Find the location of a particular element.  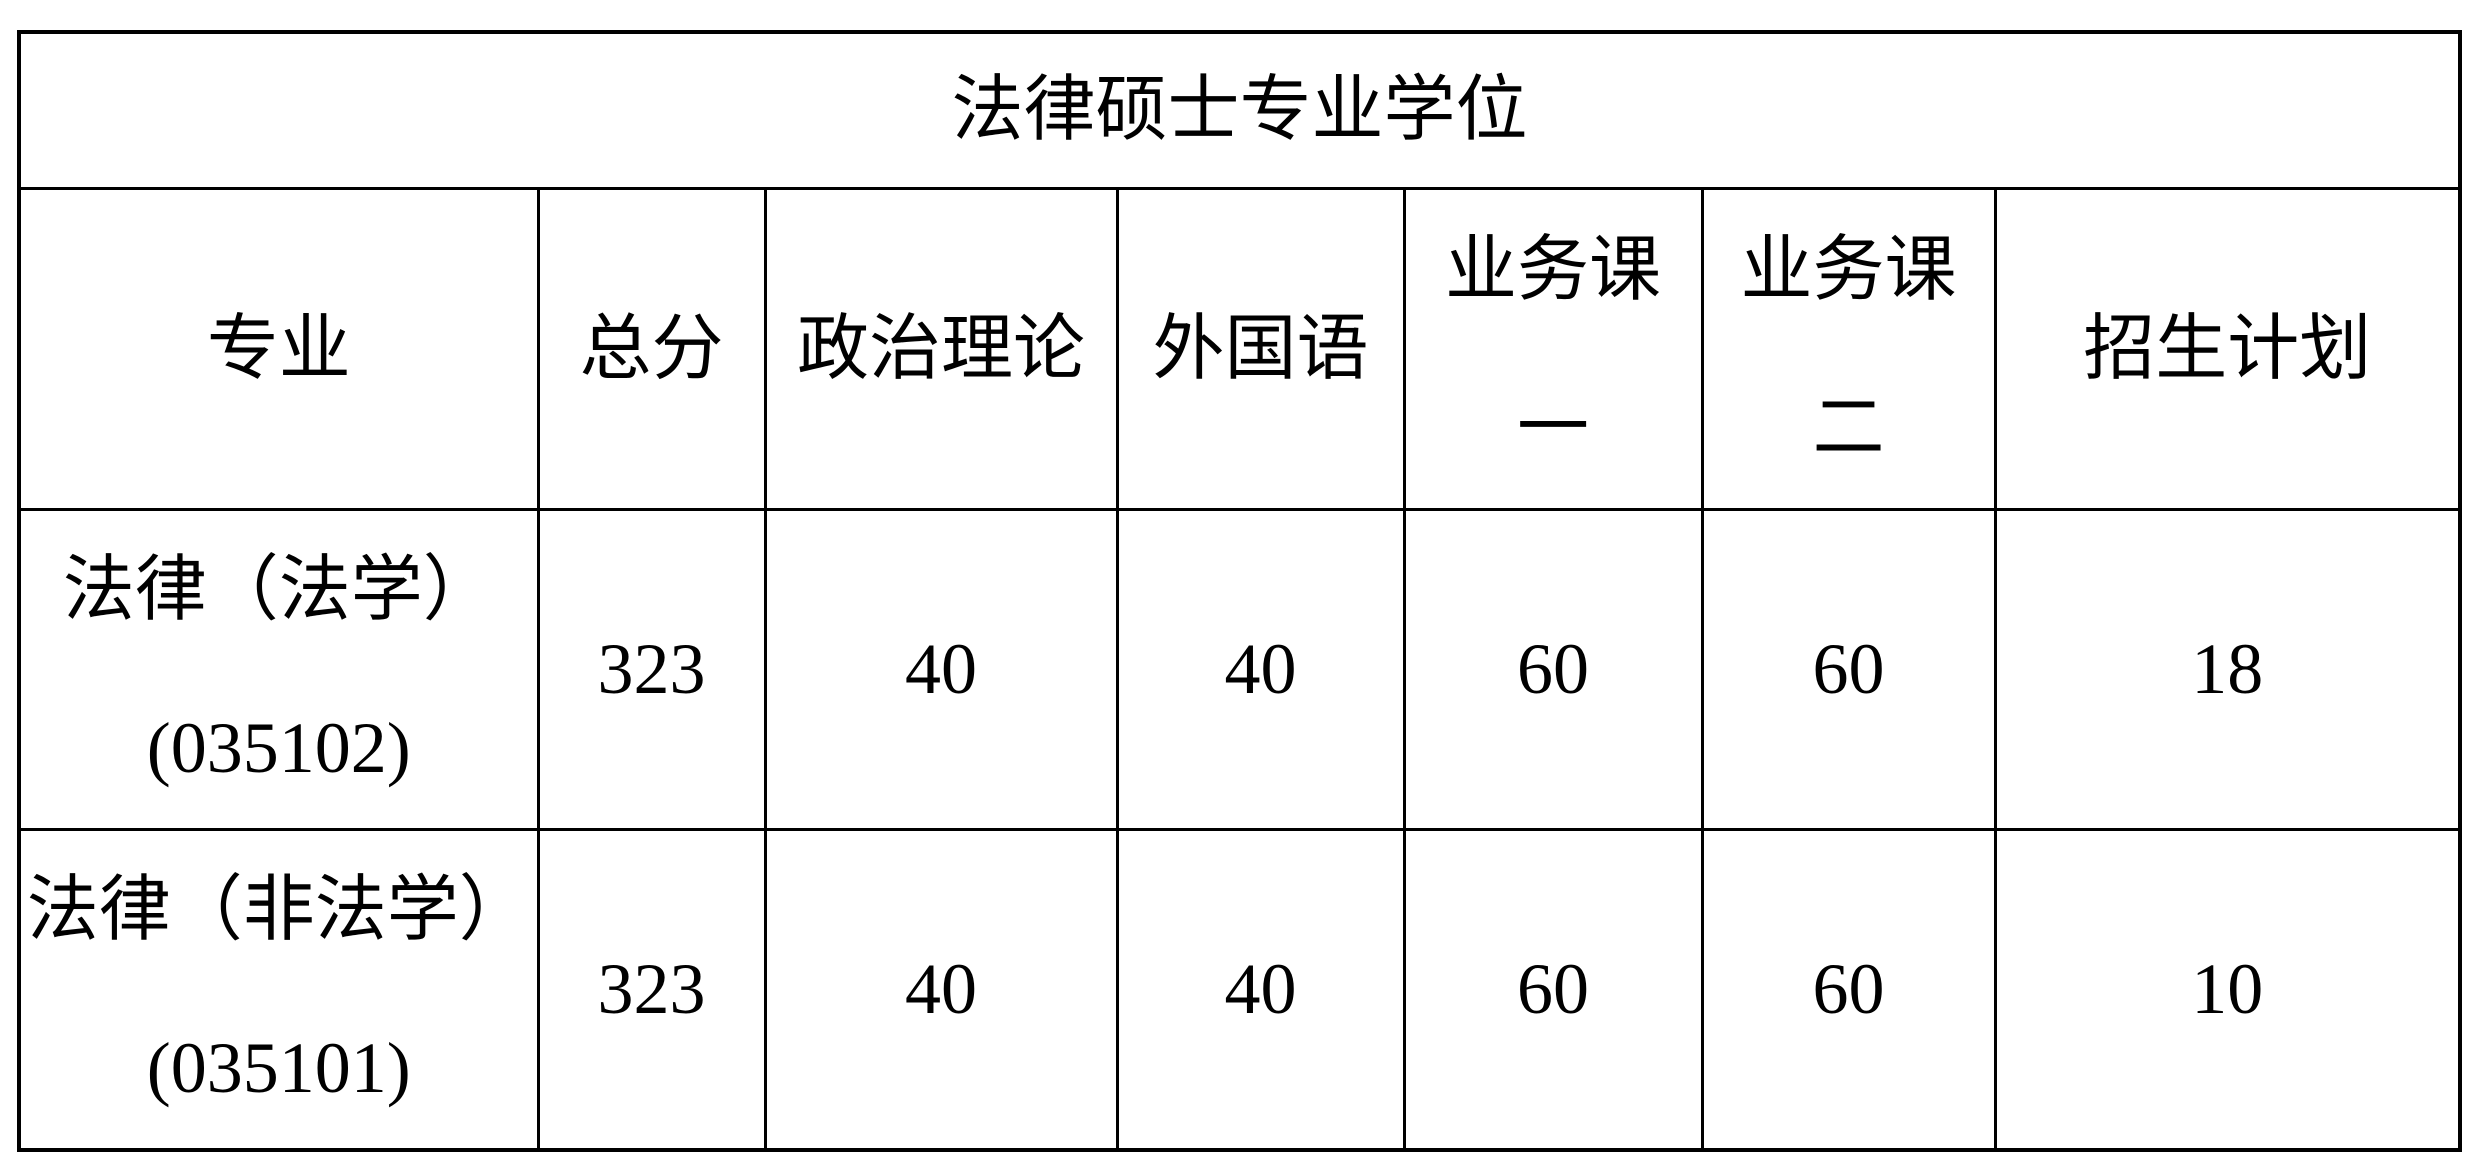

header-course-one-line2: 一 is located at coordinates (1552, 428).